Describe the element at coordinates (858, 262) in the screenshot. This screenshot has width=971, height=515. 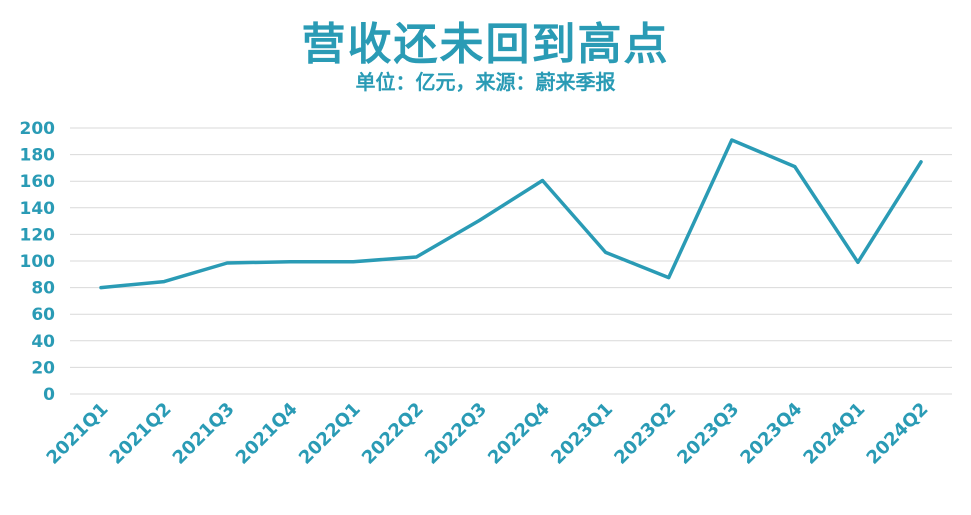
I see `data-point-2024Q1` at that location.